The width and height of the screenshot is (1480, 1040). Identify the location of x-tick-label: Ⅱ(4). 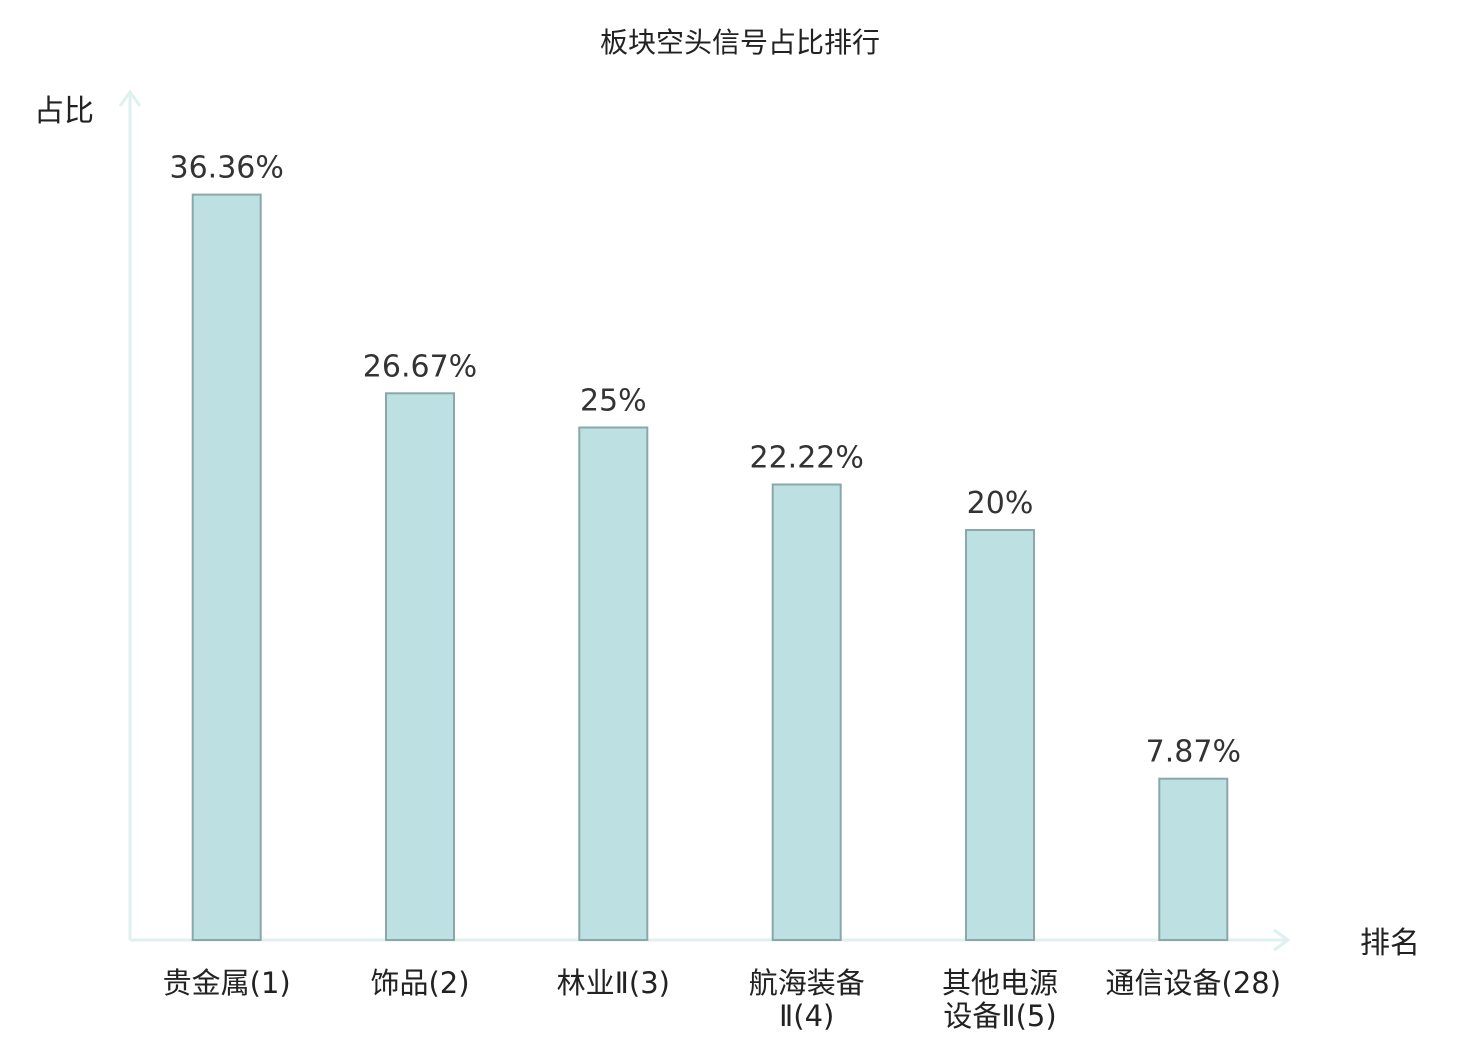
(806, 1016).